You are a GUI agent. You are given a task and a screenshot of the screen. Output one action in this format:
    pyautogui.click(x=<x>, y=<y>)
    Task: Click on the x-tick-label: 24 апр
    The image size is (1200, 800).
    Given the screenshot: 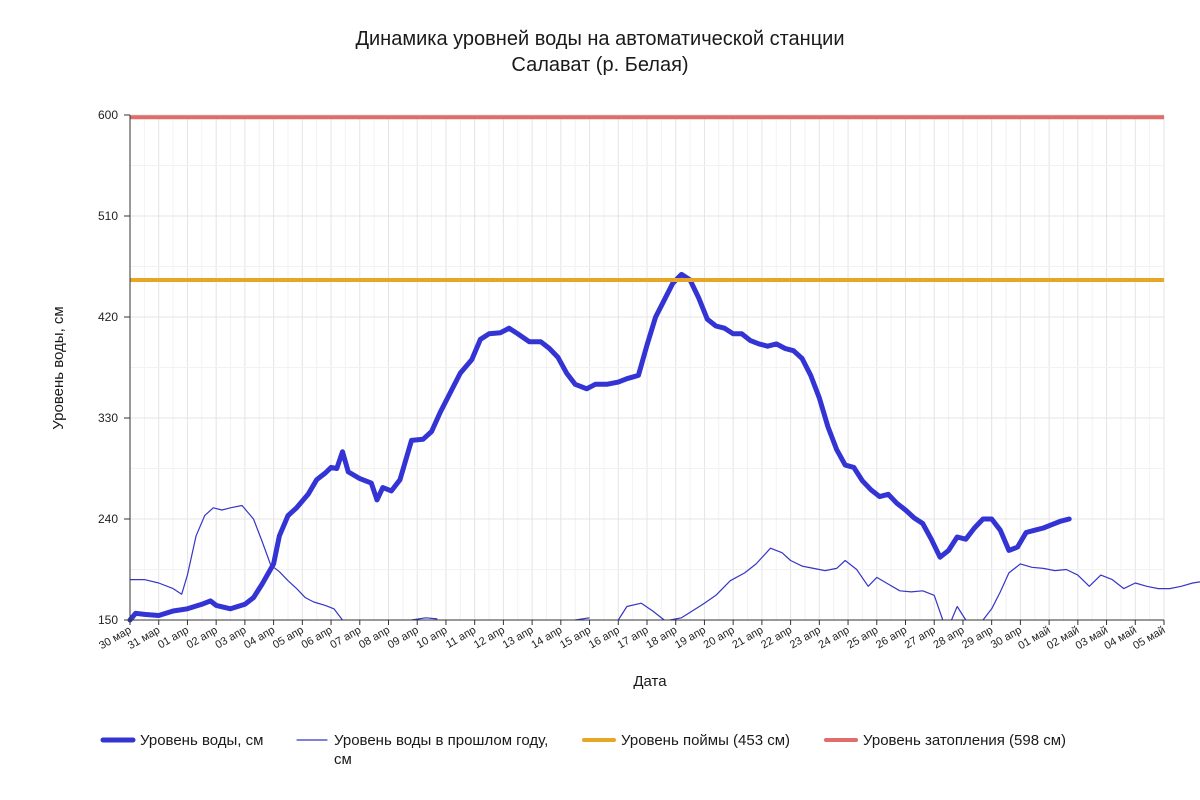 What is the action you would take?
    pyautogui.click(x=834, y=637)
    